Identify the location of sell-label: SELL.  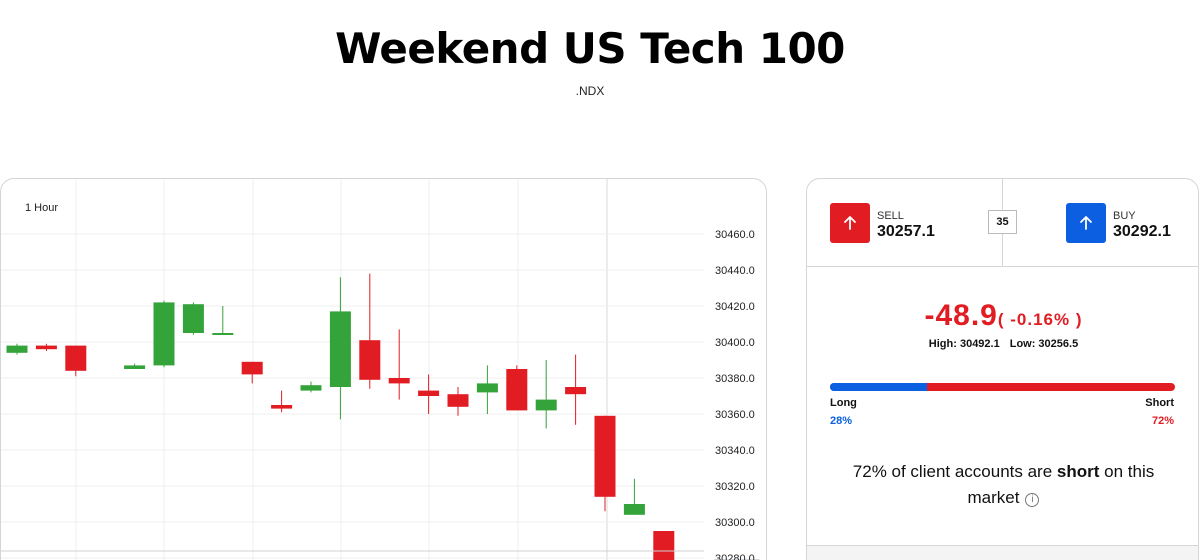
(890, 216).